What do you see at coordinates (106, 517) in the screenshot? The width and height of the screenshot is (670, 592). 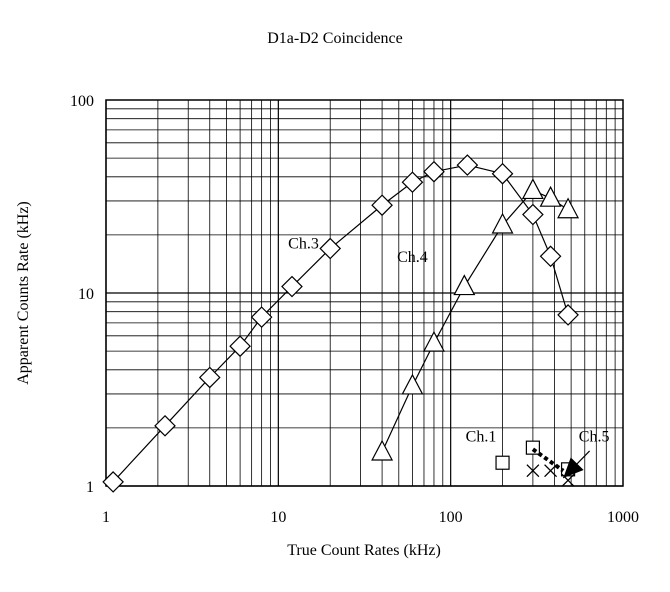 I see `x-tick-label: 1` at bounding box center [106, 517].